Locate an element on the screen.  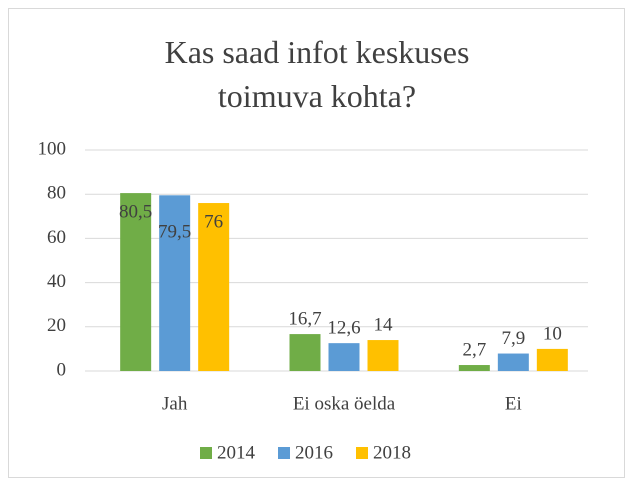
data-label: 76 is located at coordinates (213, 221).